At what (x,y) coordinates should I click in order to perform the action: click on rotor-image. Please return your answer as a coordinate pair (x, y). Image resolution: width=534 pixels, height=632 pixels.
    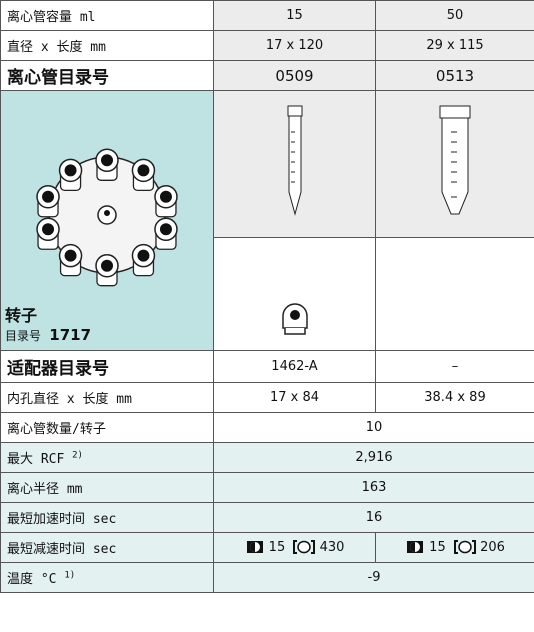
    Looking at the image, I should click on (107, 217).